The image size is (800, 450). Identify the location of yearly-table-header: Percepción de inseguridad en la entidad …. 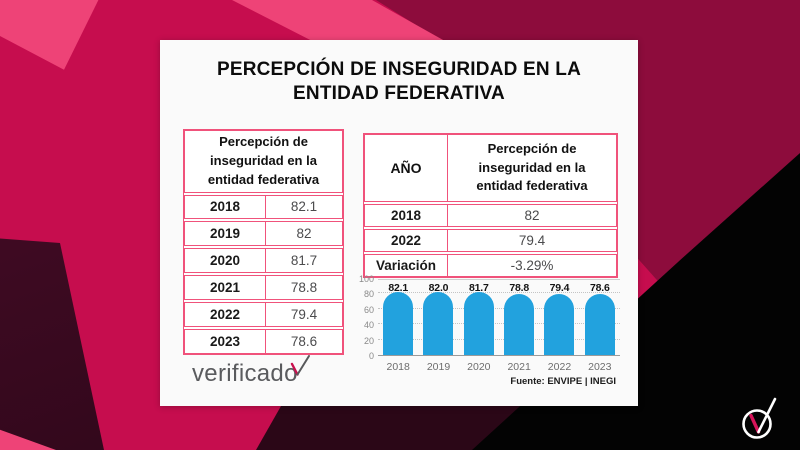
(263, 161).